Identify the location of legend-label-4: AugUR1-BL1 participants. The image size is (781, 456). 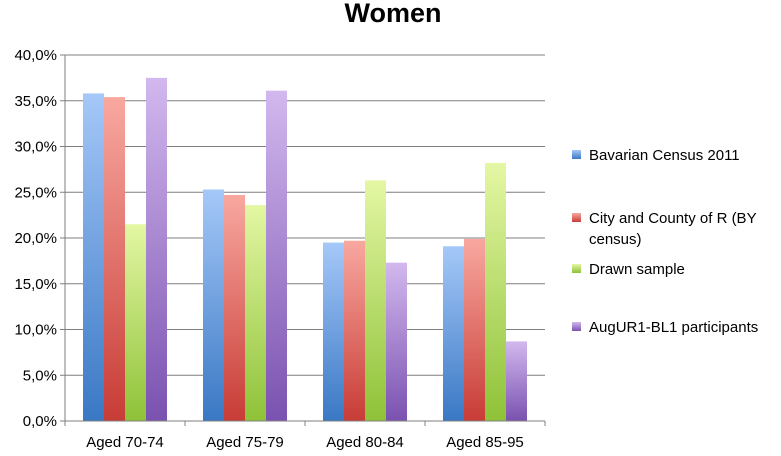
(673, 327).